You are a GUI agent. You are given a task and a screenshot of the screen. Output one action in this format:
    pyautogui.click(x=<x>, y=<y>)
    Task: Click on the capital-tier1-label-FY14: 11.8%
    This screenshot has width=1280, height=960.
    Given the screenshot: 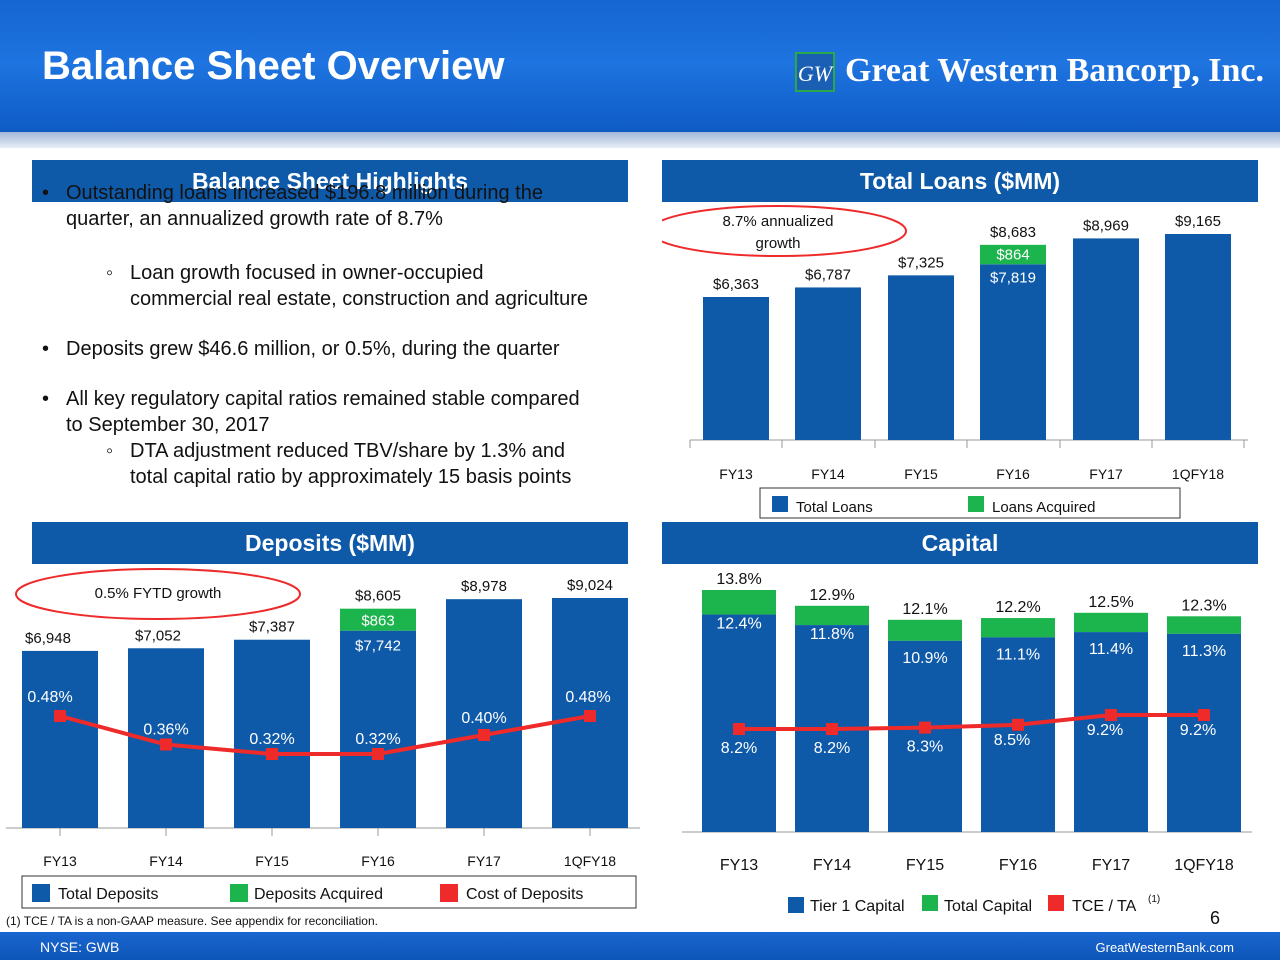 What is the action you would take?
    pyautogui.click(x=832, y=634)
    